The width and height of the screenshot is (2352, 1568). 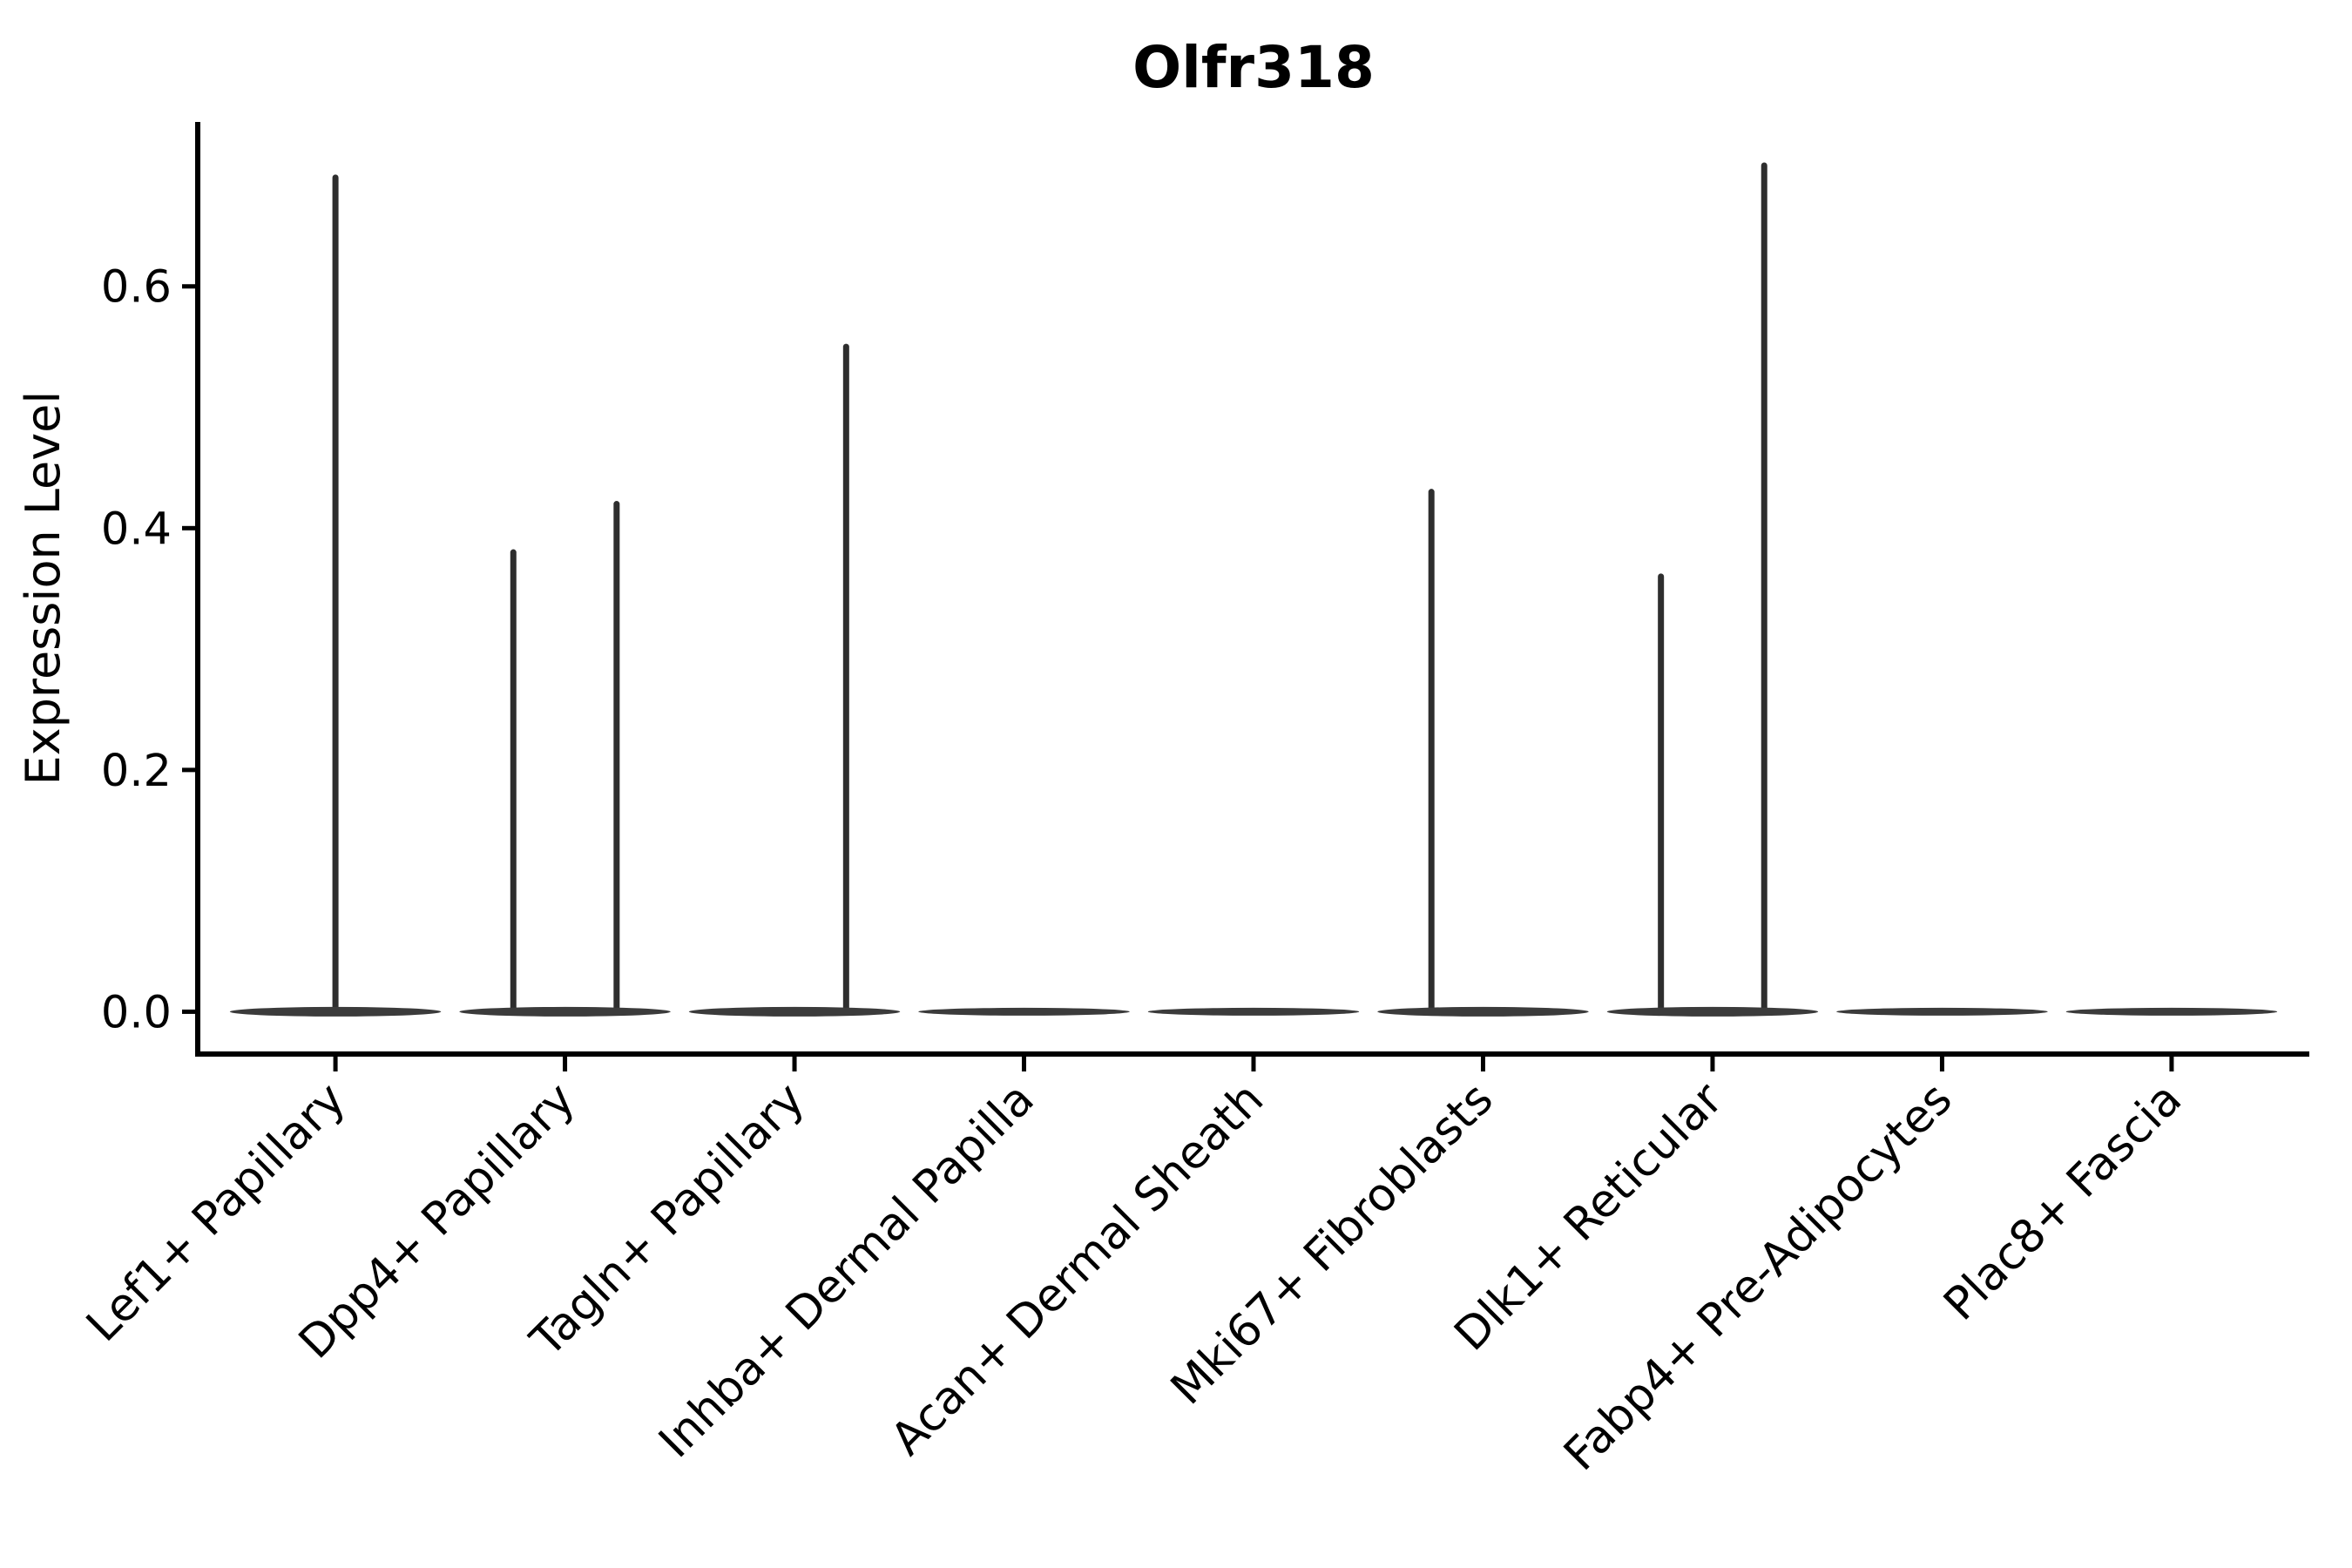 I want to click on x-tick-label: Fabp4+ Pre-Adipocytes, so click(x=1758, y=1277).